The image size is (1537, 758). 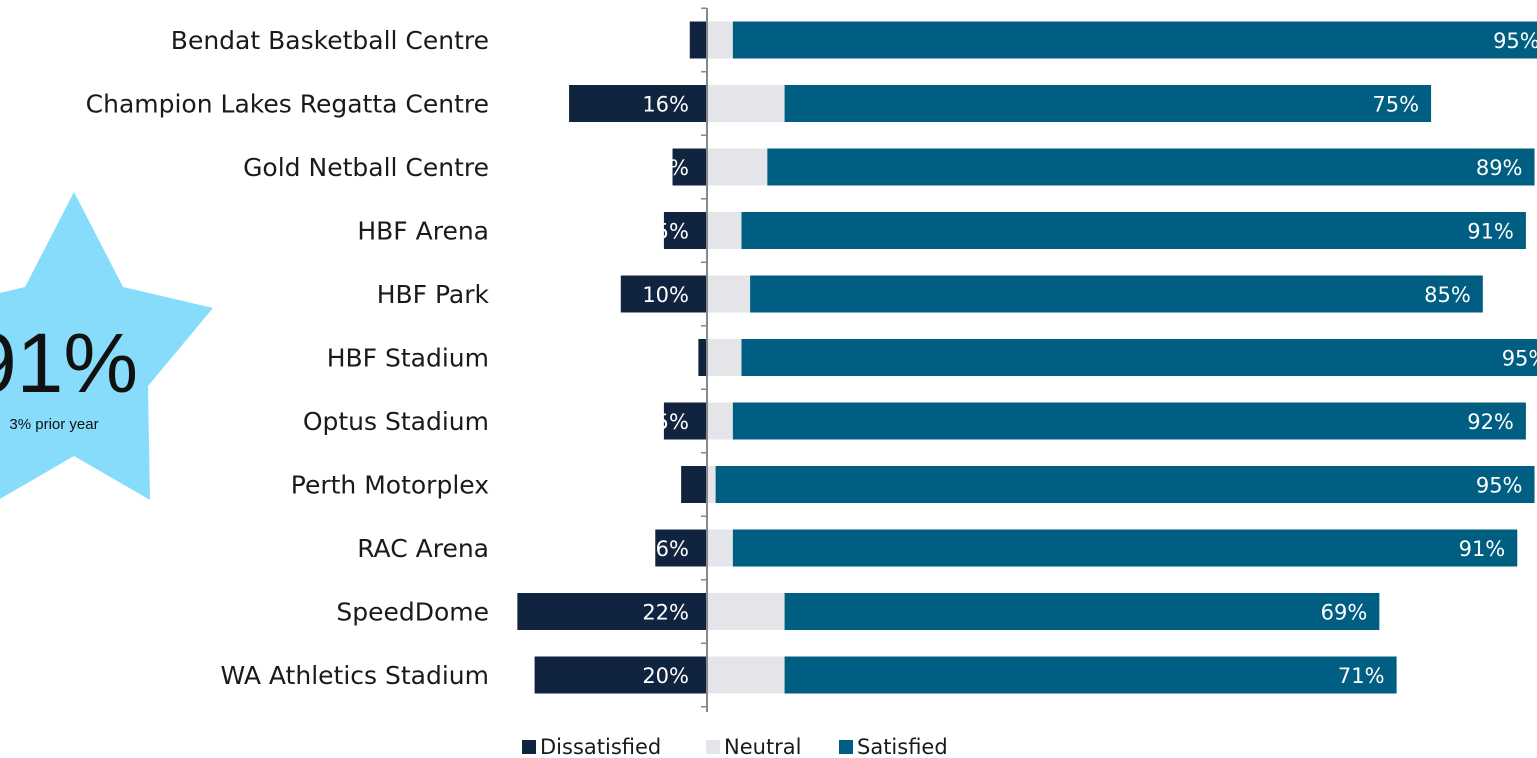 I want to click on bar-row-wa-athletics-stadium: WA Athletics Stadium 20% 71%, so click(x=808, y=675).